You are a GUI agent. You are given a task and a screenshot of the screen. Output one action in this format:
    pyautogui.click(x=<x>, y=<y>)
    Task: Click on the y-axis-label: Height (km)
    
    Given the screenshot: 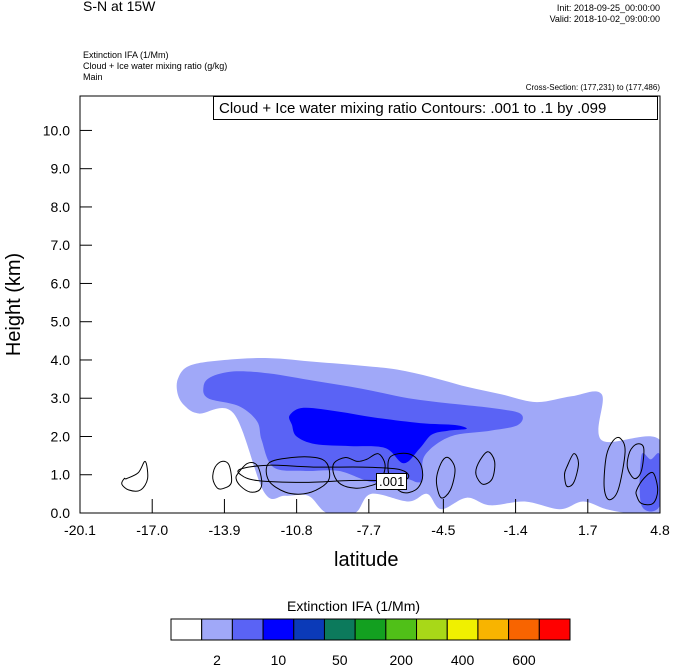 What is the action you would take?
    pyautogui.click(x=13, y=304)
    